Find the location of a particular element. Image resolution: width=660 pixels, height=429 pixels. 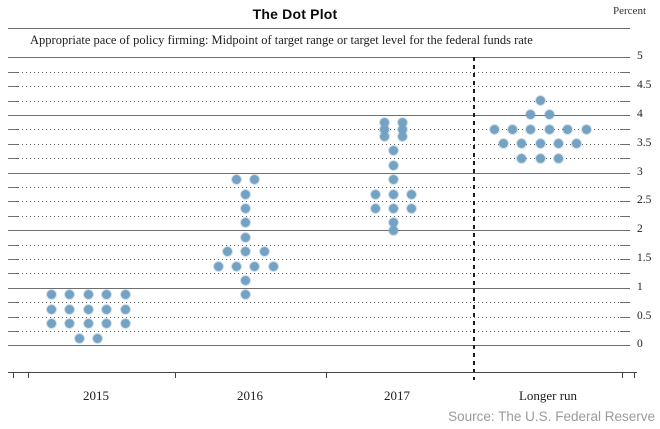

x-axis-category-label: 2017 is located at coordinates (397, 395).